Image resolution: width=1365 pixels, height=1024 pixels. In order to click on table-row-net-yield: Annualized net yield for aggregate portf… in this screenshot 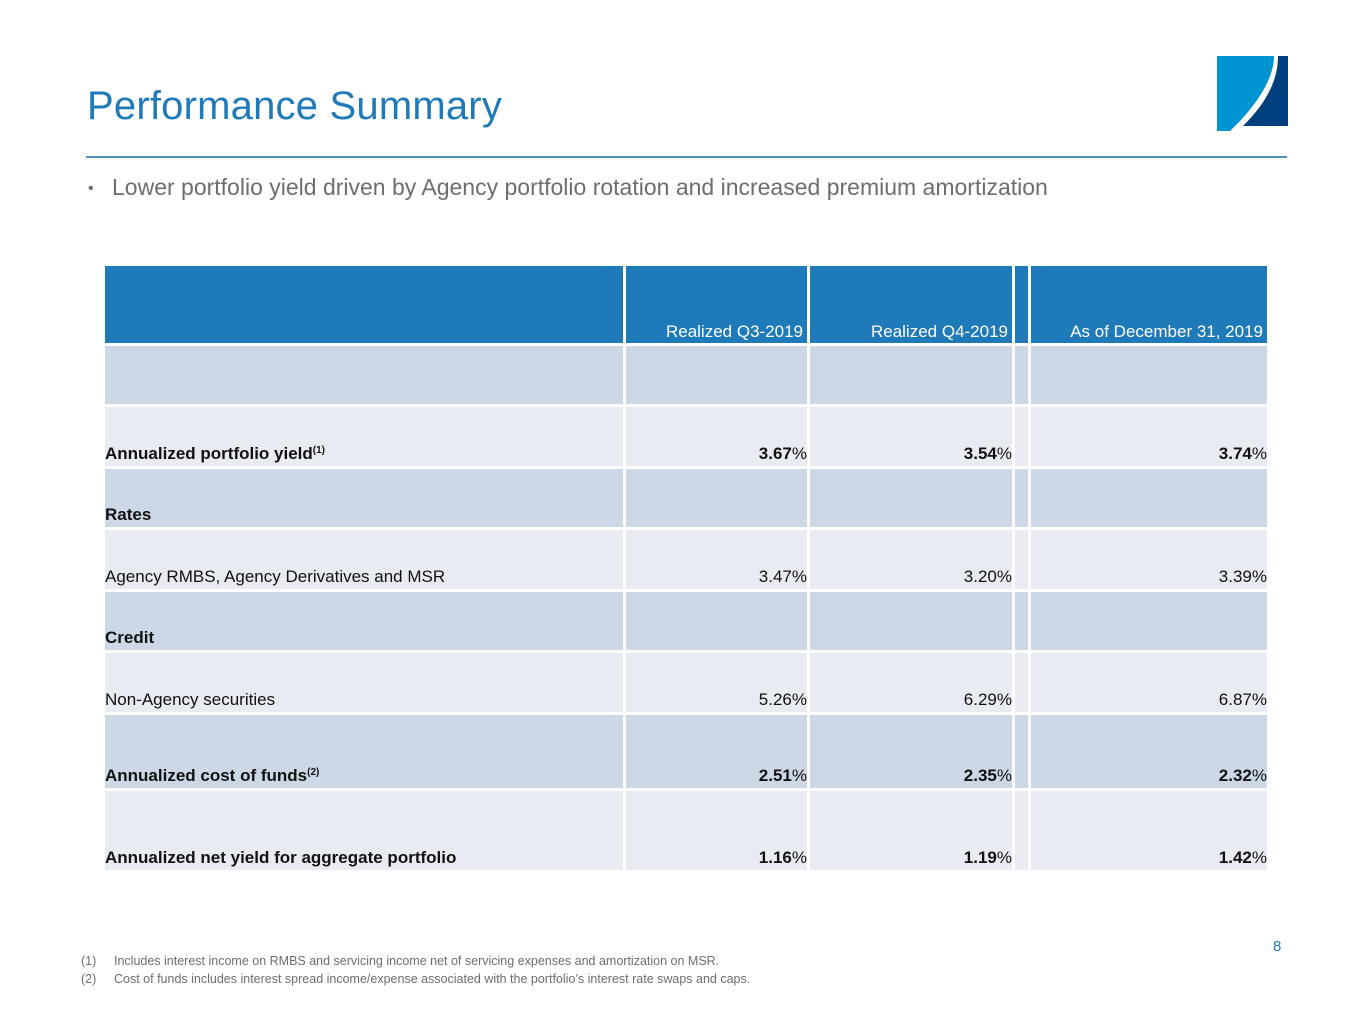, I will do `click(686, 830)`.